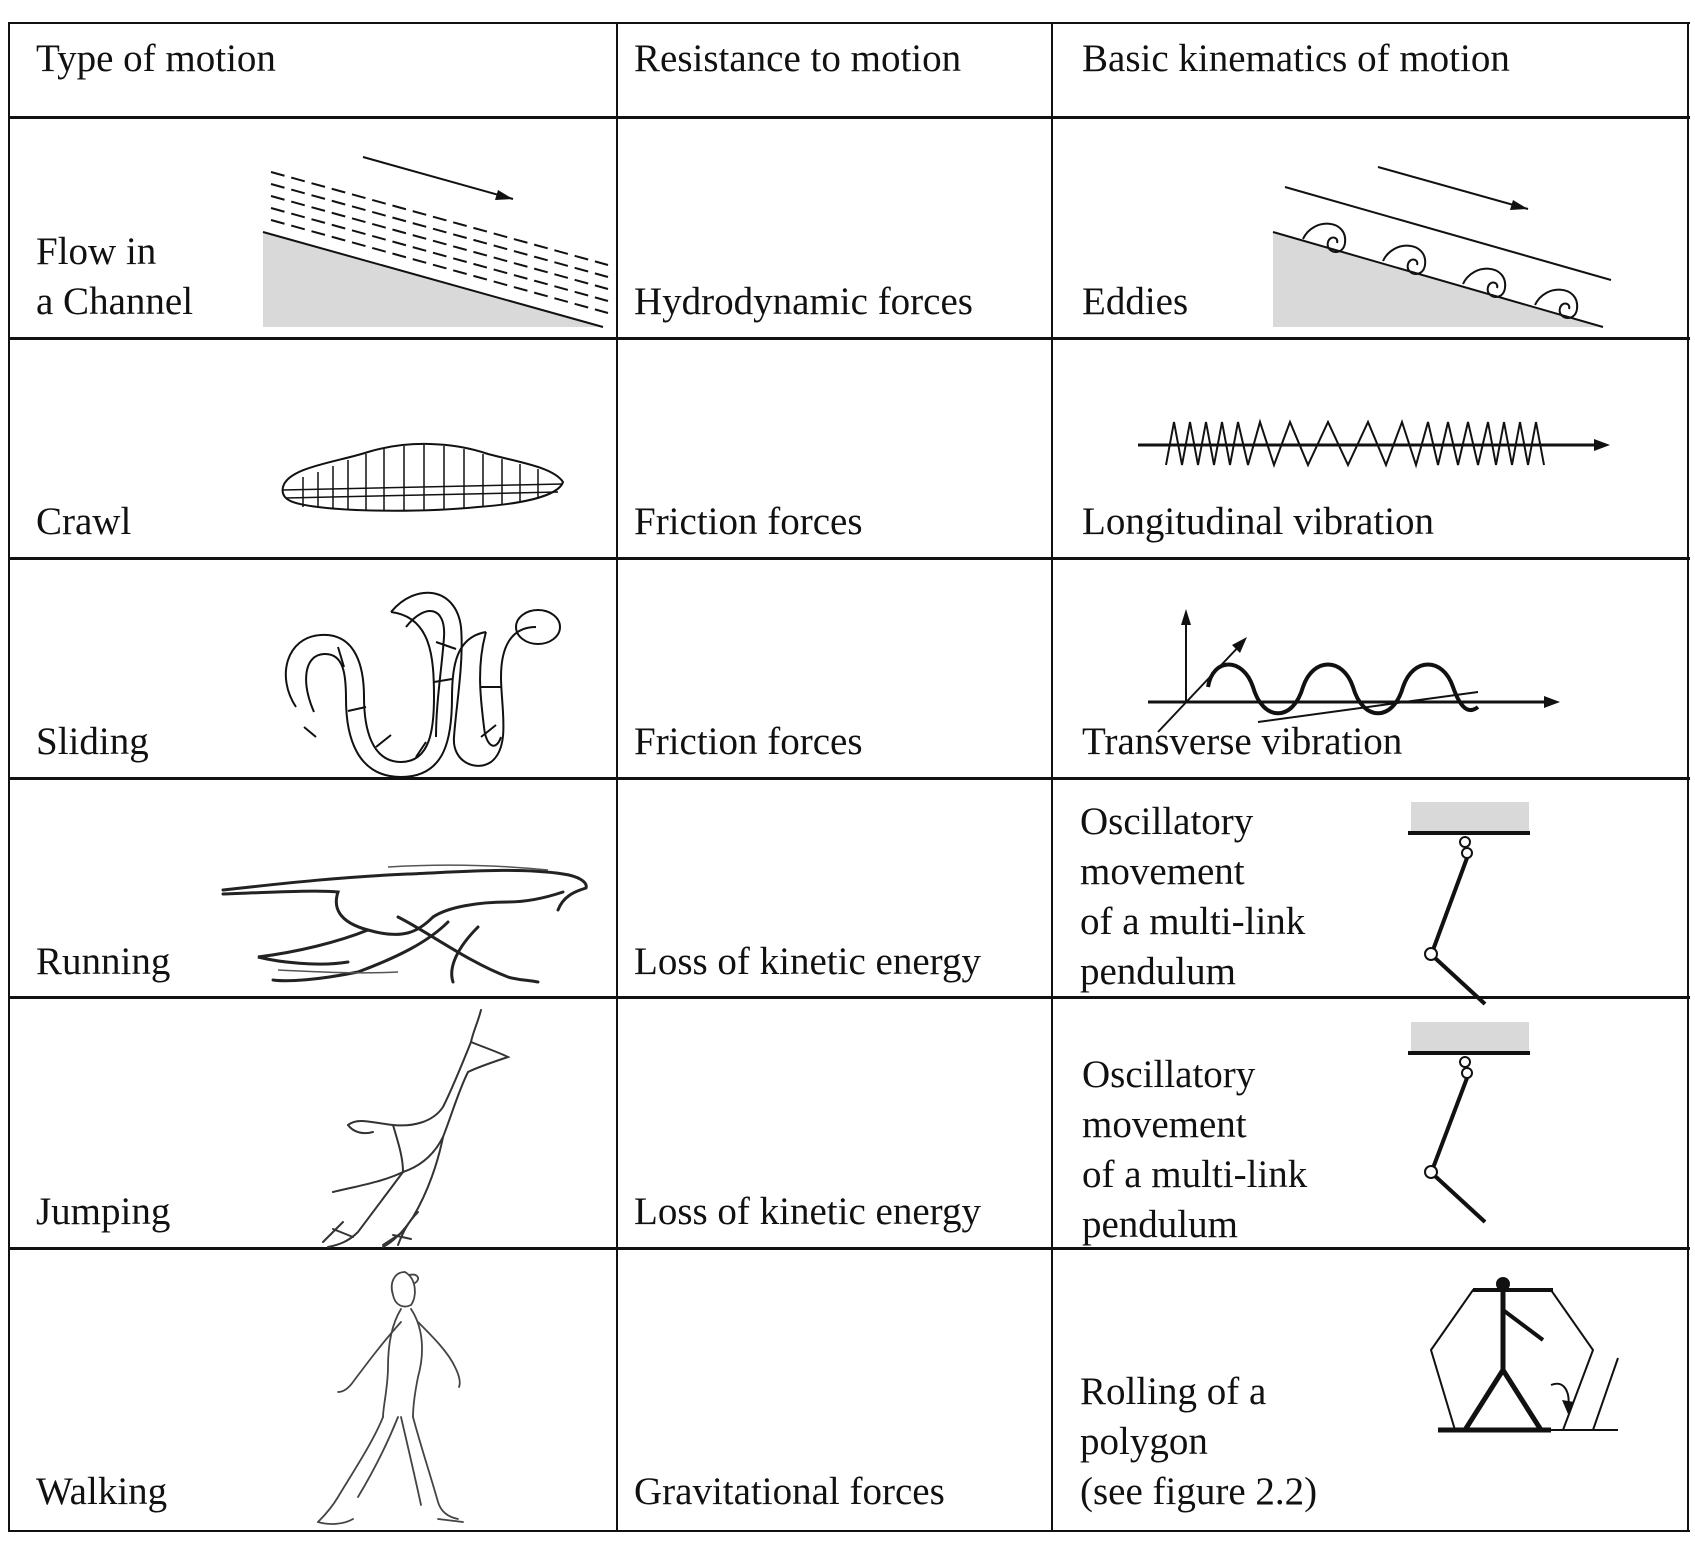 Image resolution: width=1695 pixels, height=1546 pixels. I want to click on caterpillar-icon, so click(423, 482).